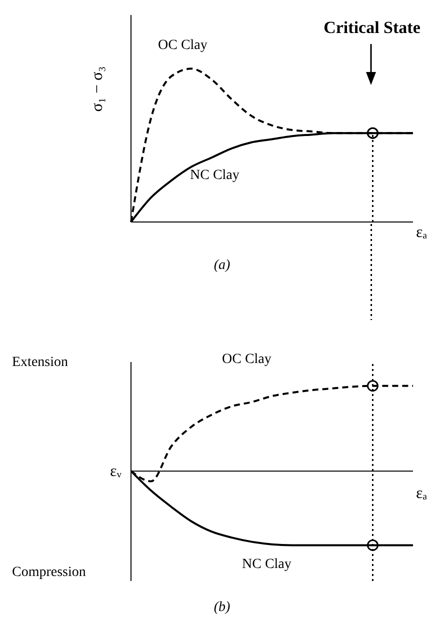 This screenshot has width=441, height=641. Describe the element at coordinates (97, 89) in the screenshot. I see `y-axis-title: σ₁ − σ₃` at that location.